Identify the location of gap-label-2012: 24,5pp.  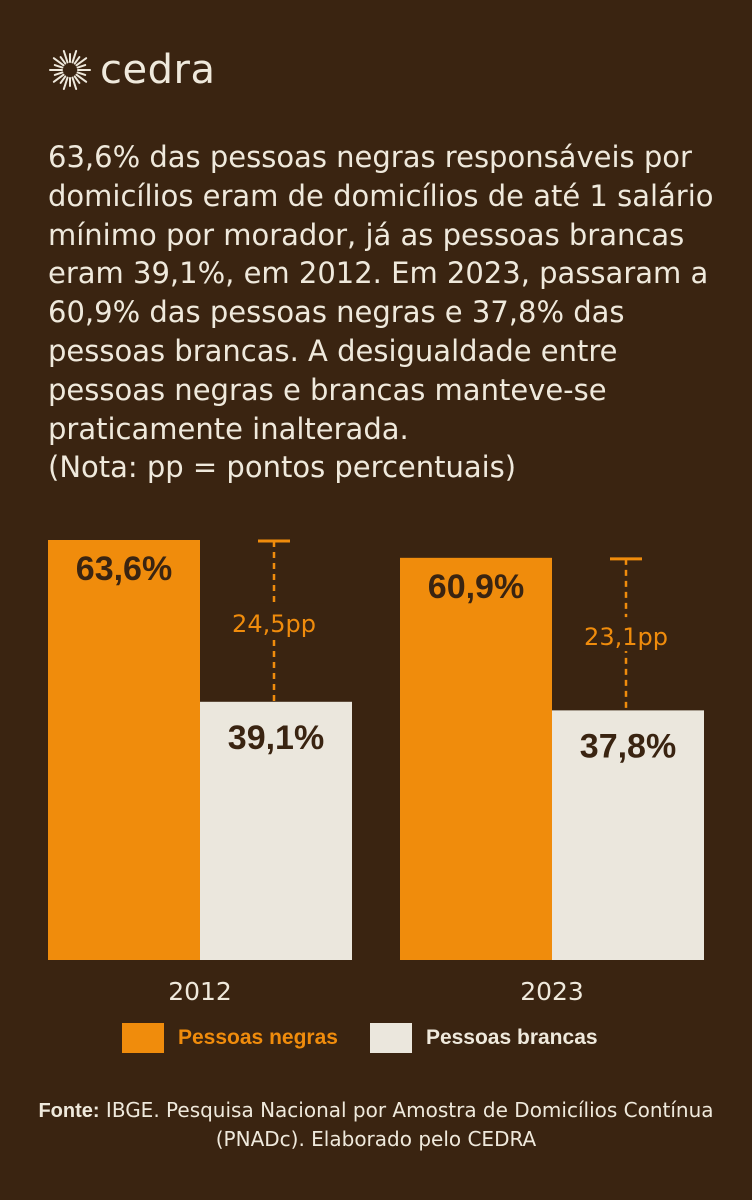
(274, 624).